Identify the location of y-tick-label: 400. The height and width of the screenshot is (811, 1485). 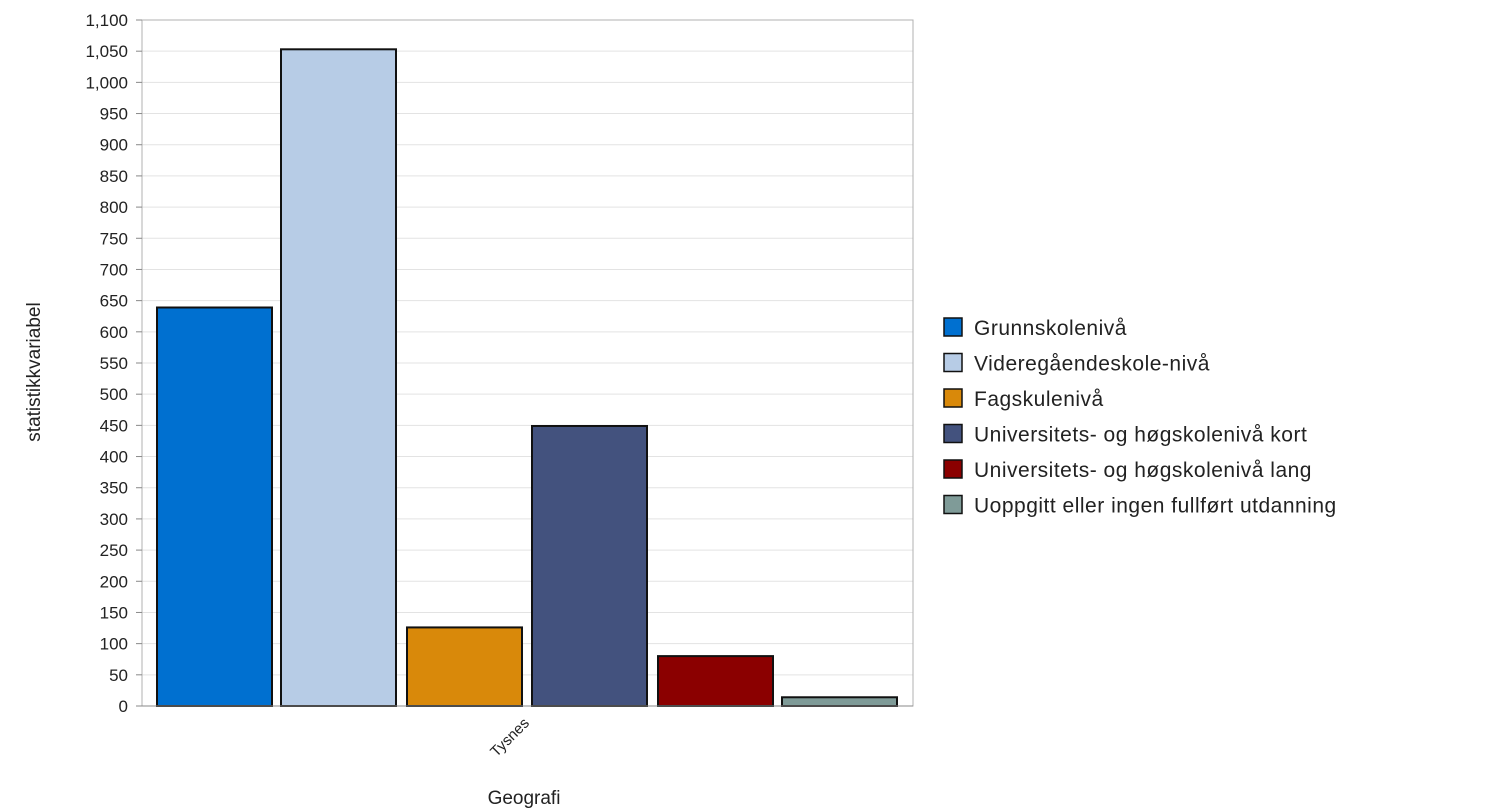
(114, 457).